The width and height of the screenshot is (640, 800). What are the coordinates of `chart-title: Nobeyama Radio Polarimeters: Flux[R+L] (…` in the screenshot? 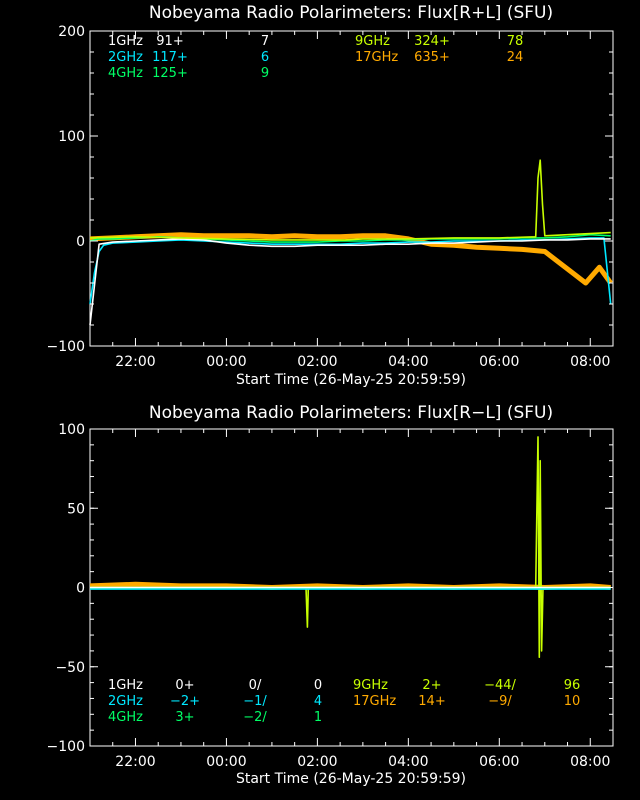 It's located at (351, 13).